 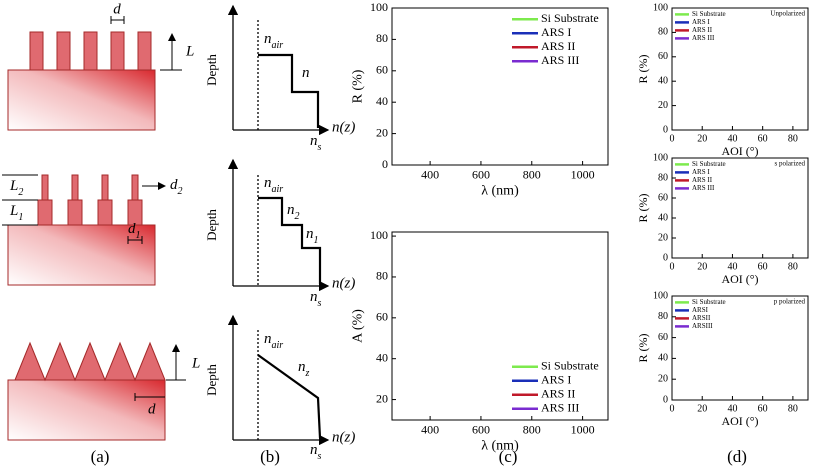 What do you see at coordinates (84, 209) in the screenshot?
I see `dimension-lines` at bounding box center [84, 209].